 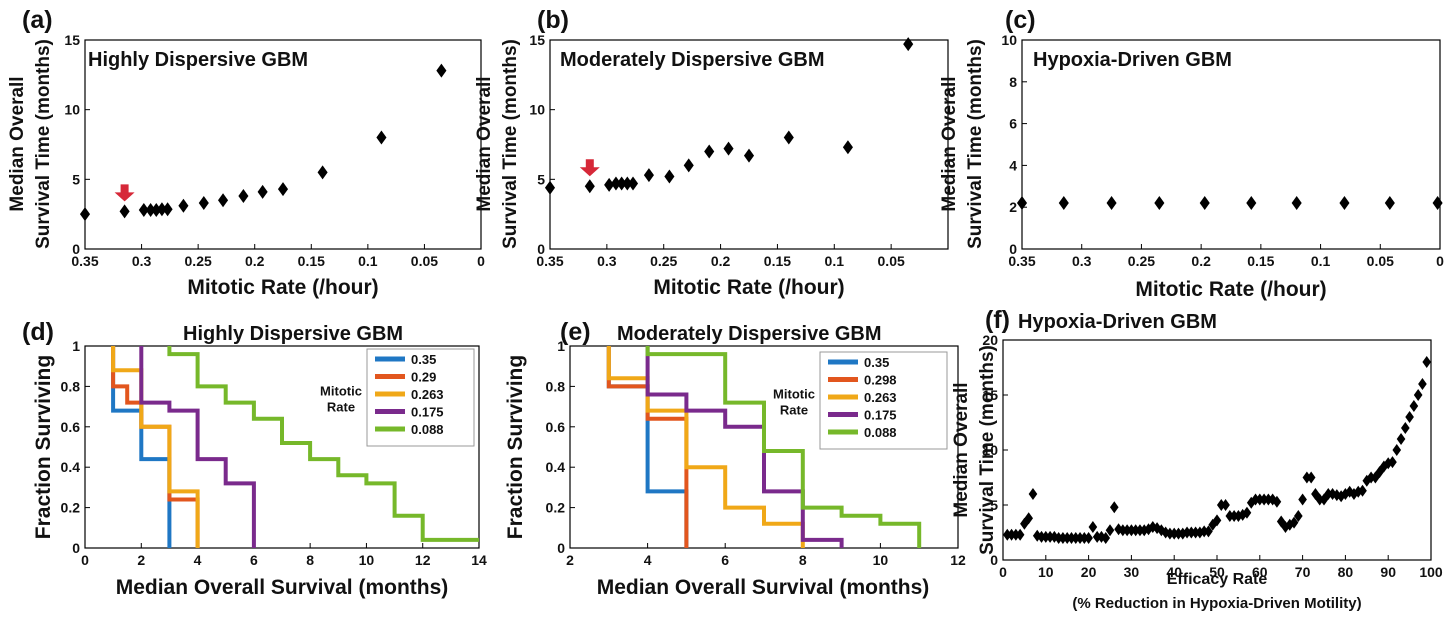 I want to click on panel-title: Highly Dispersive GBM, so click(x=198, y=60).